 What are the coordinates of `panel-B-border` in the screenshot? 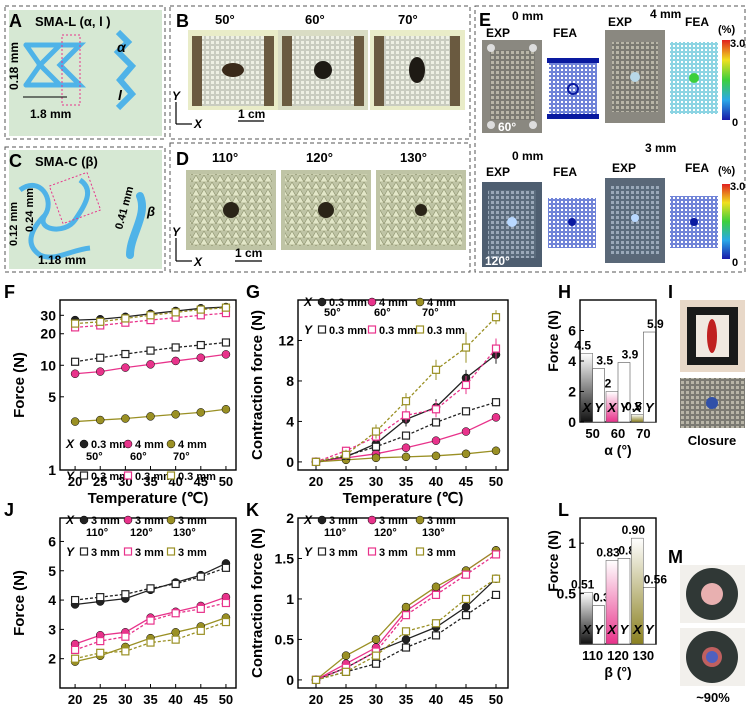 It's located at (320, 72).